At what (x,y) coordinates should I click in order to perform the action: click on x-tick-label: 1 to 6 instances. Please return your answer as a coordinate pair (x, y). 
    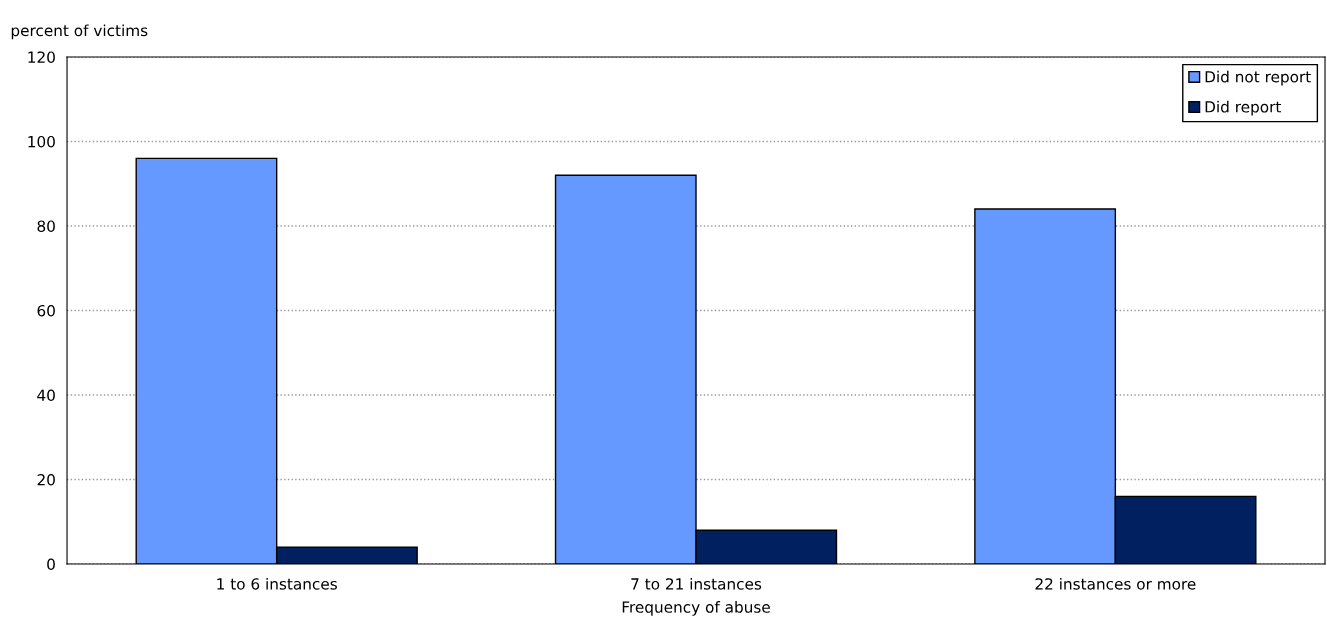
    Looking at the image, I should click on (277, 583).